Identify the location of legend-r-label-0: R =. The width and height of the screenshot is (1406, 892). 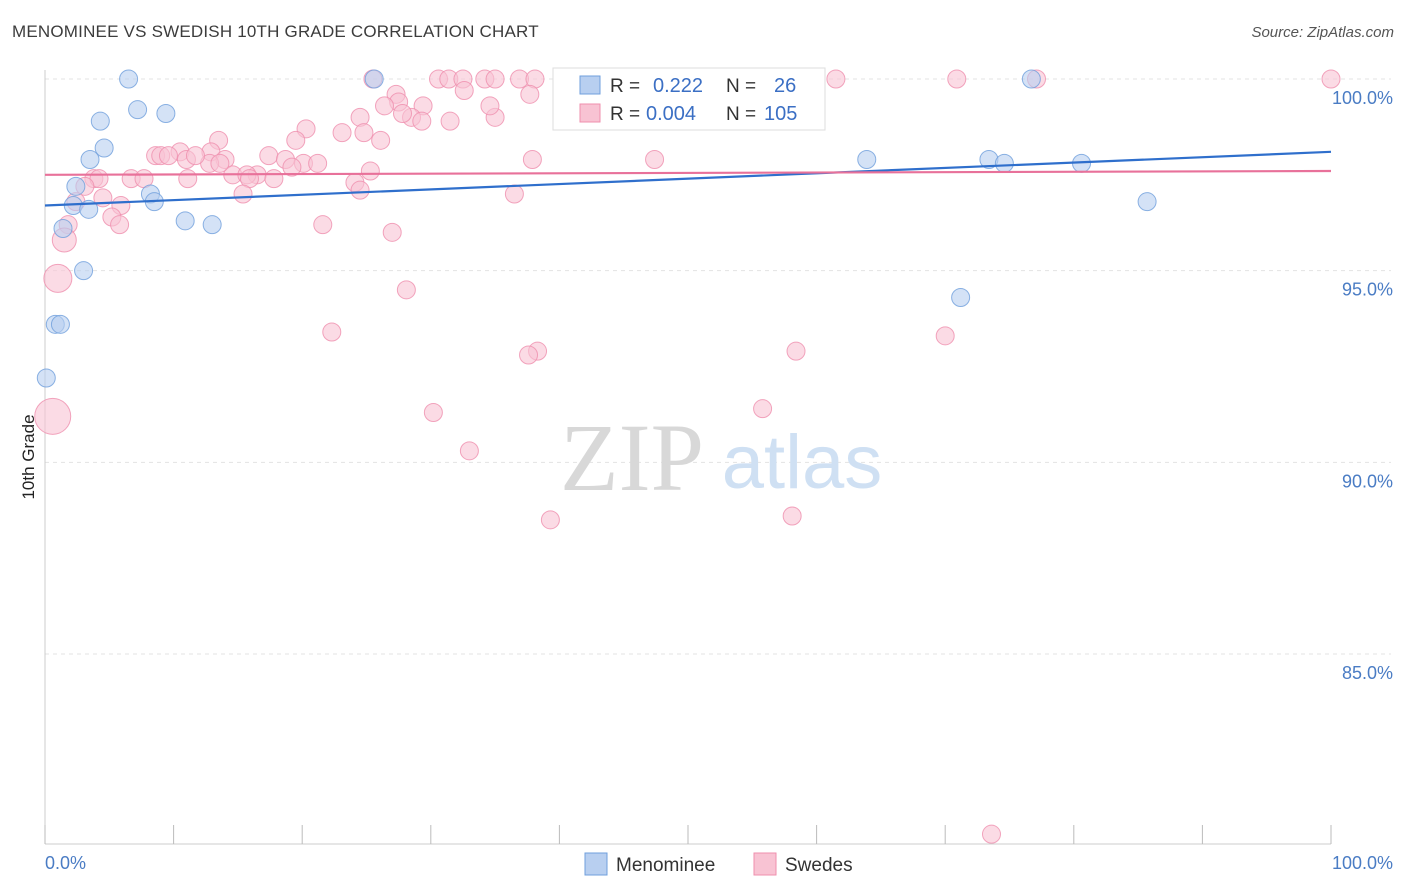
(625, 86).